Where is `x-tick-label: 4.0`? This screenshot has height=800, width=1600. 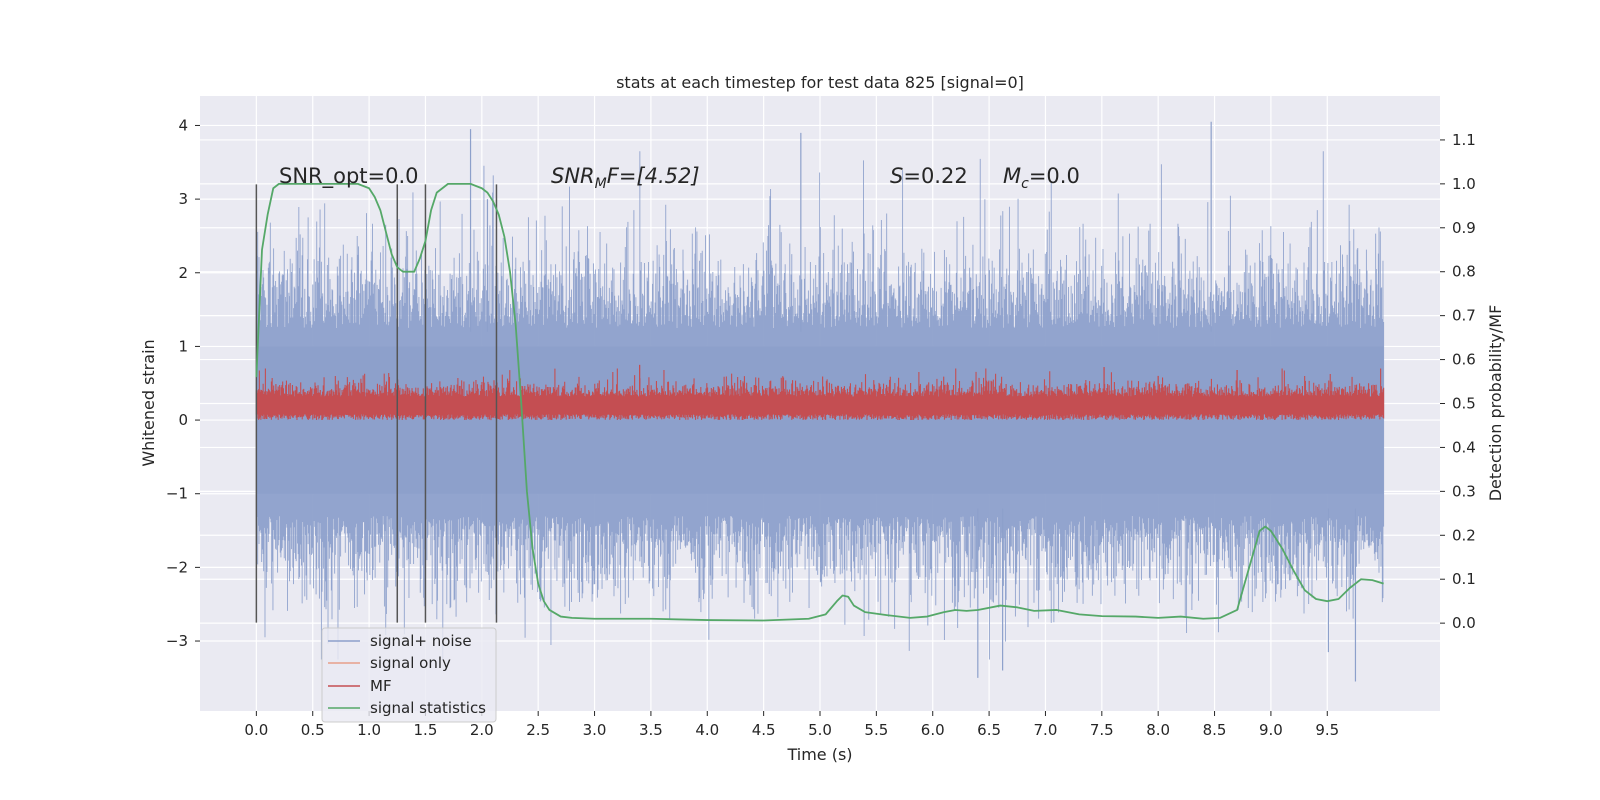
x-tick-label: 4.0 is located at coordinates (707, 730).